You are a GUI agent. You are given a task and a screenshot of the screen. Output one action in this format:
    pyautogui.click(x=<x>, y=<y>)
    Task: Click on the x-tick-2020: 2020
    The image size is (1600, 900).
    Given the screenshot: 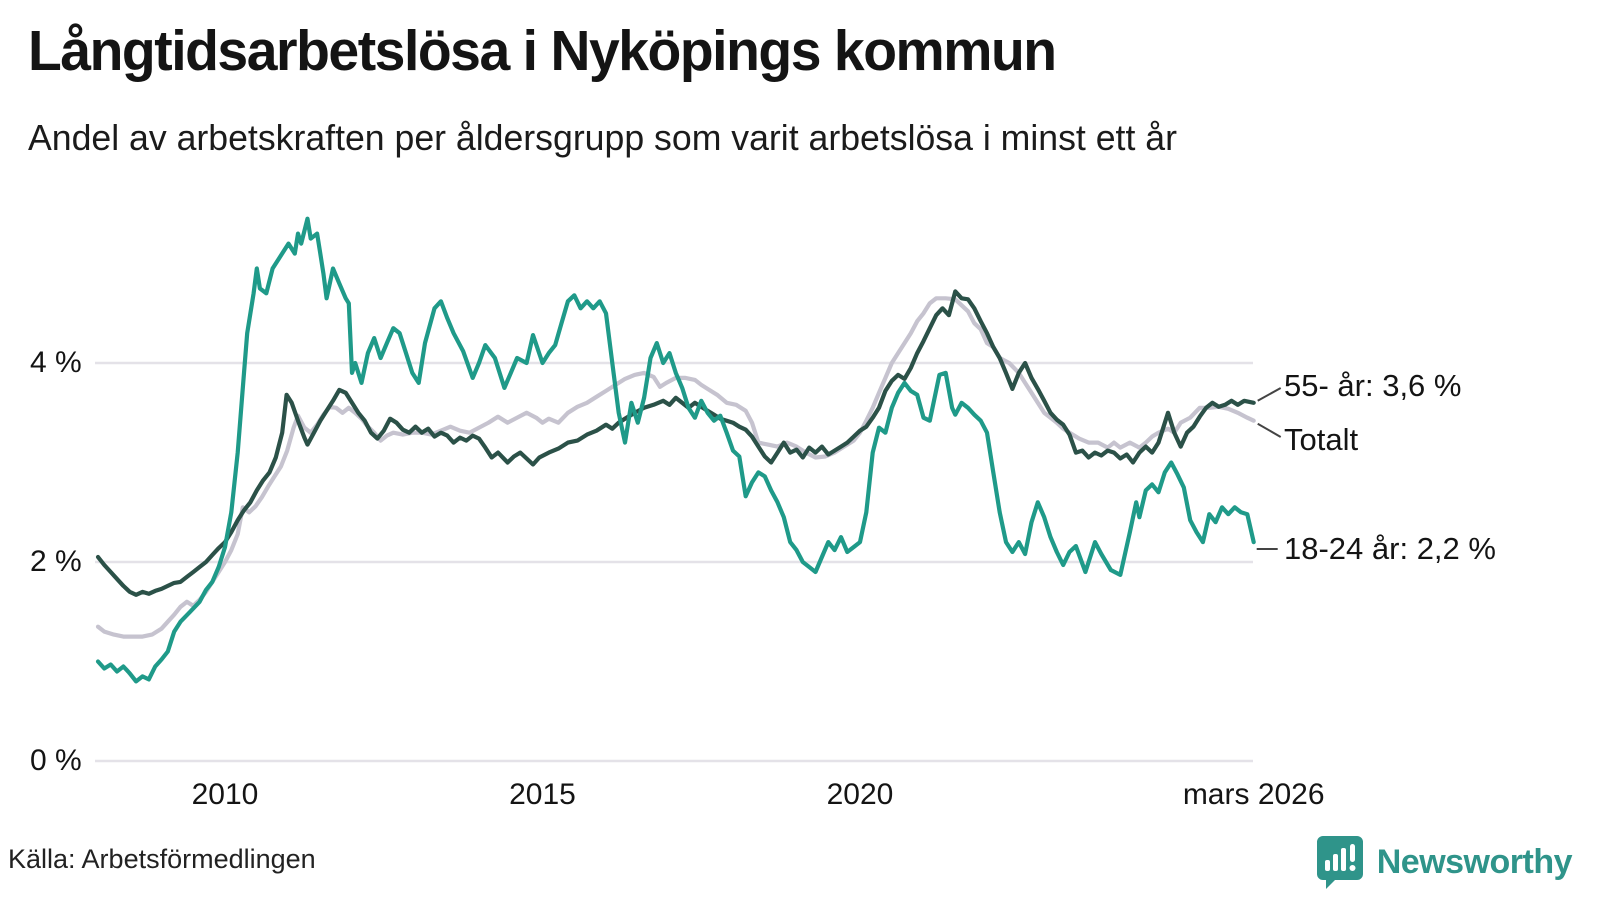 What is the action you would take?
    pyautogui.click(x=860, y=794)
    